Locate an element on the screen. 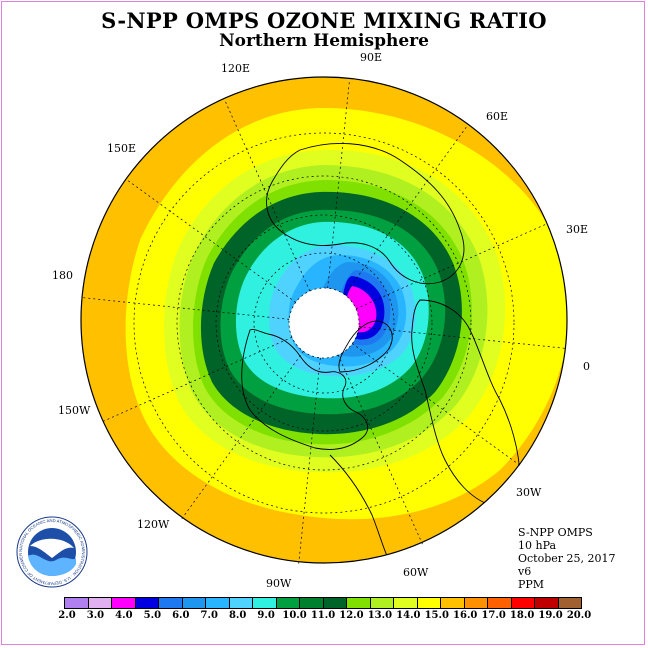  polar-no-data-cap is located at coordinates (324, 323).